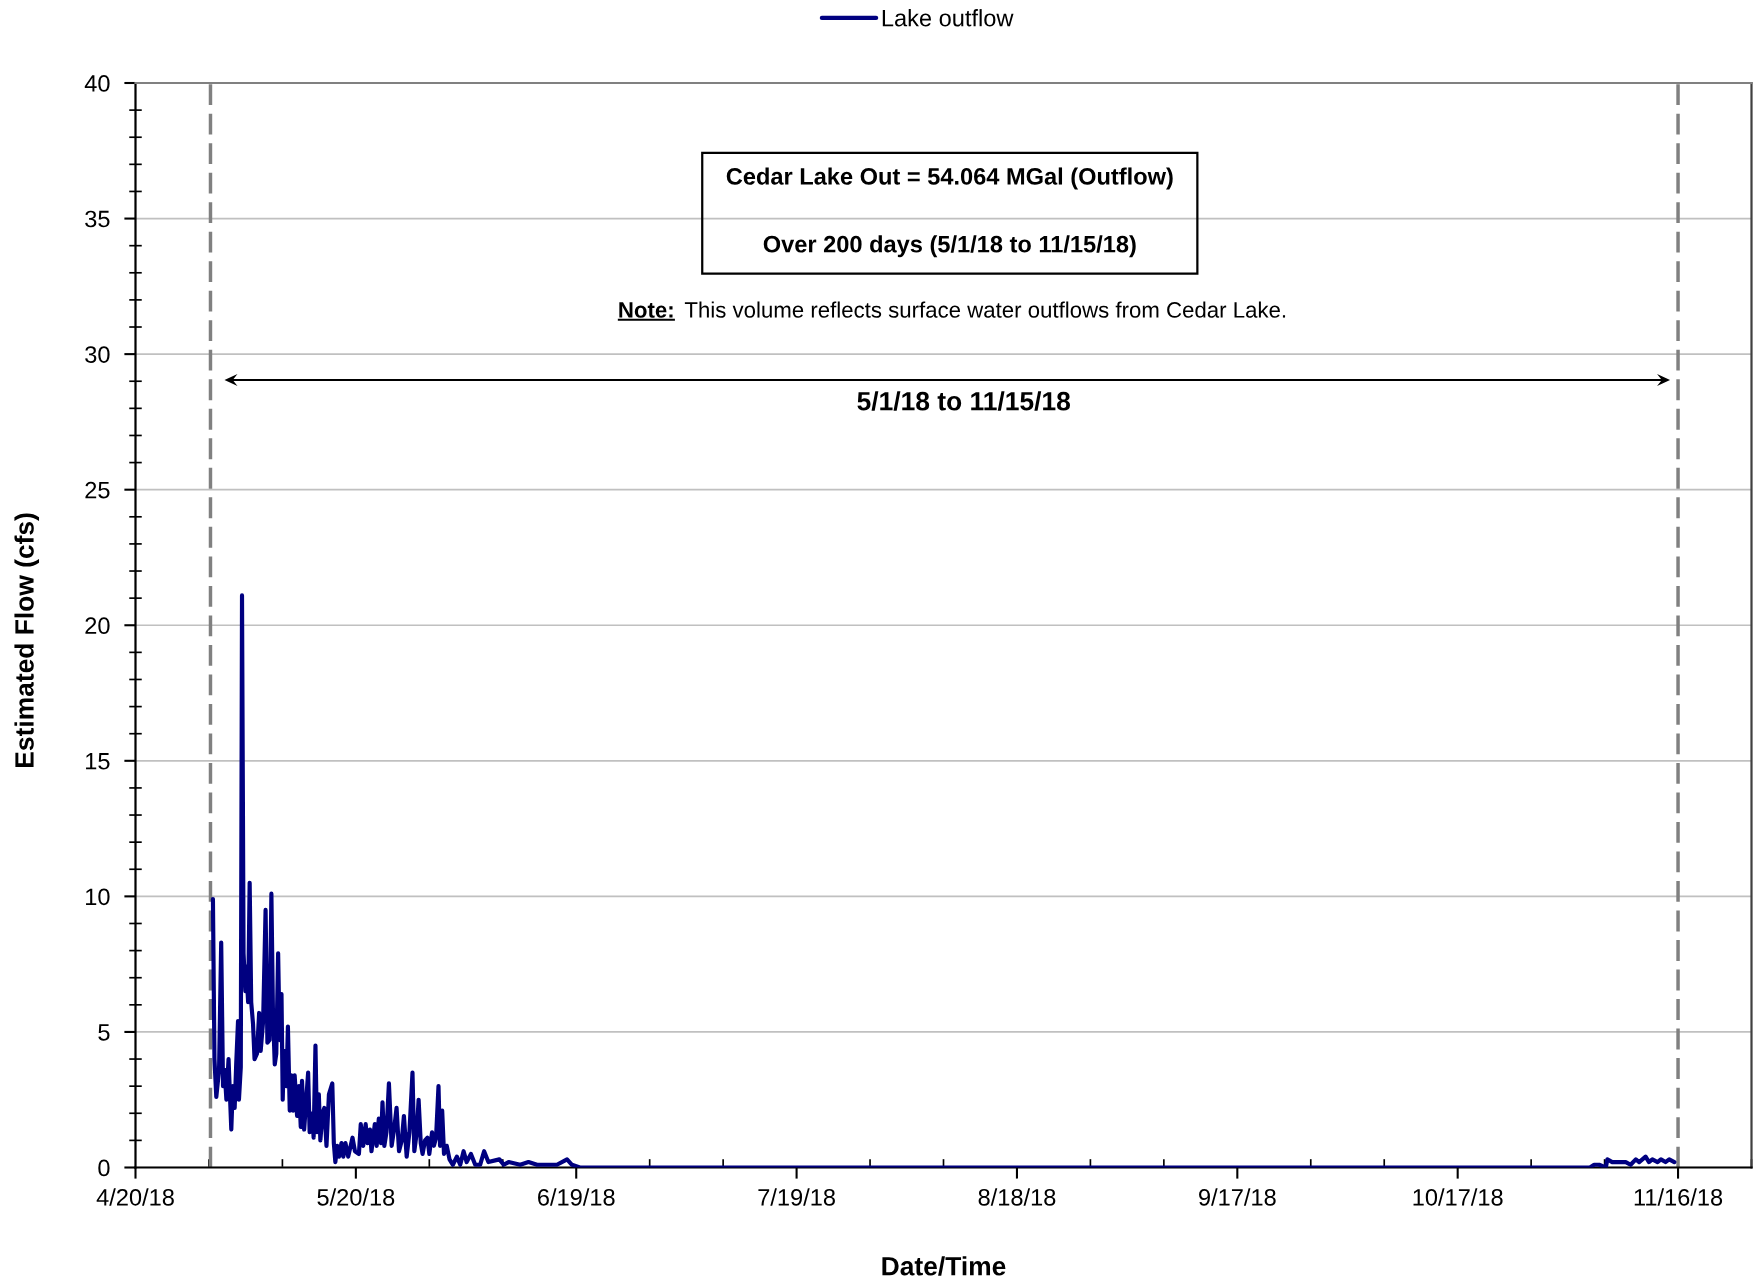 The width and height of the screenshot is (1754, 1283). What do you see at coordinates (97, 626) in the screenshot?
I see `y-tick-label: 20` at bounding box center [97, 626].